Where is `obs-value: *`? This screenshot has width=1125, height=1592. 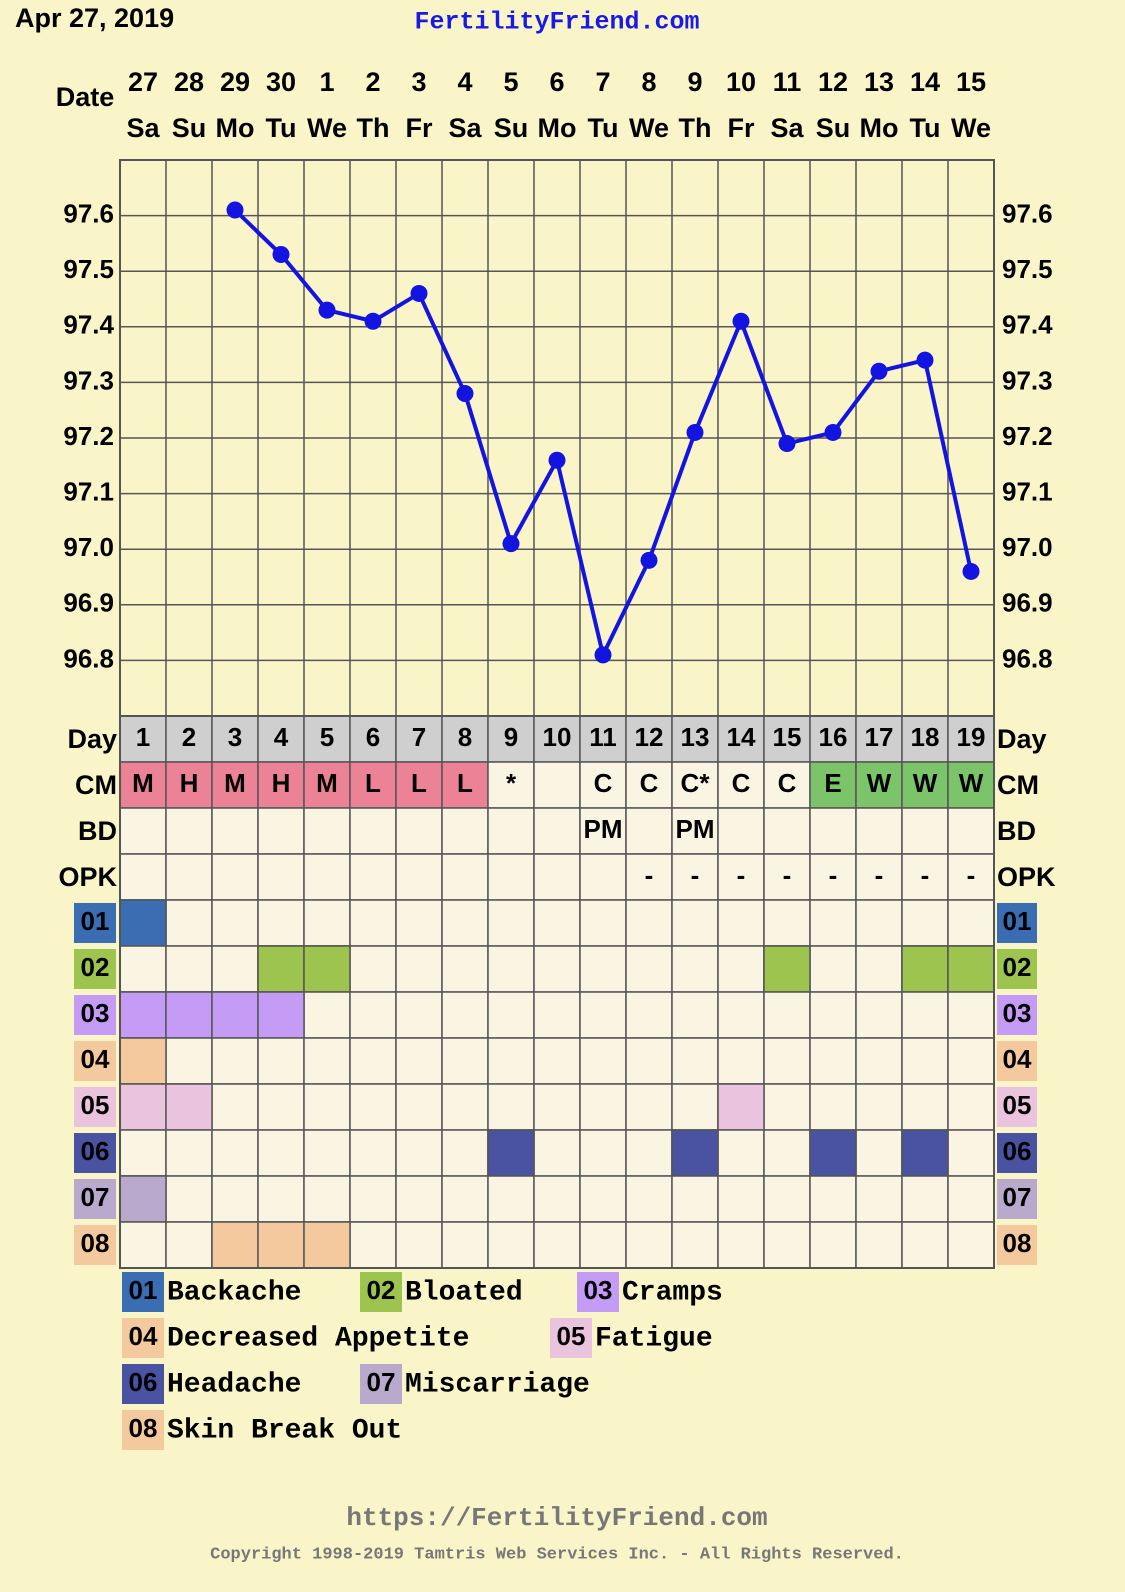 obs-value: * is located at coordinates (511, 783).